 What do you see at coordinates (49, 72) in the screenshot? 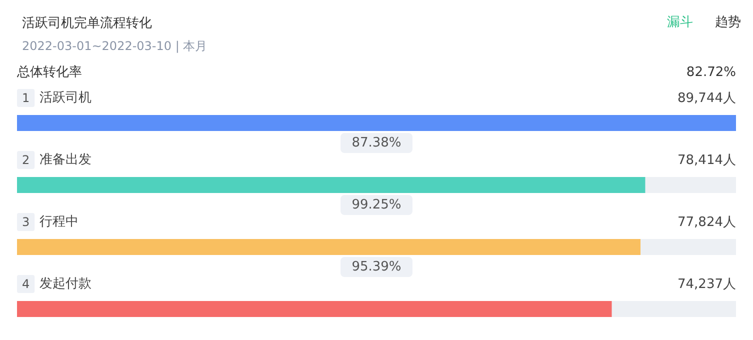
I see `annotation: 总体转化率` at bounding box center [49, 72].